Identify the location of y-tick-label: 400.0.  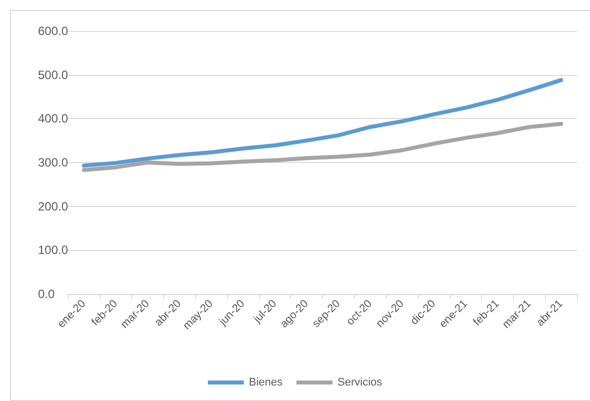
(53, 119).